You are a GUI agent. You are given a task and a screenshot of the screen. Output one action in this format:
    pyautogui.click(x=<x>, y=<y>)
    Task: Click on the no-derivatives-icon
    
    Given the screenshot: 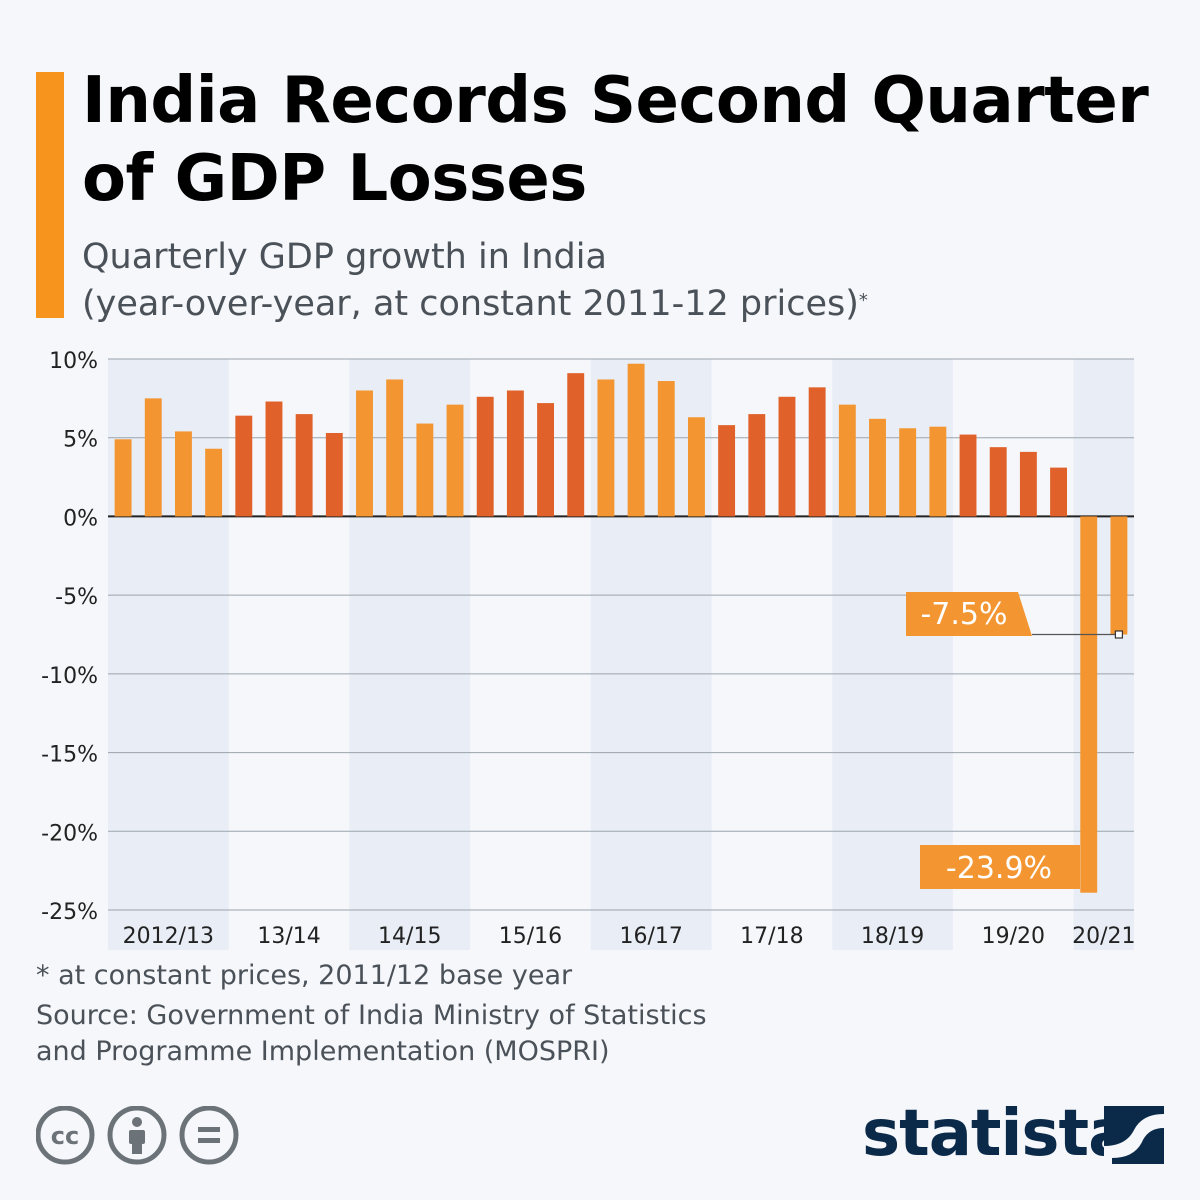 What is the action you would take?
    pyautogui.click(x=209, y=1135)
    